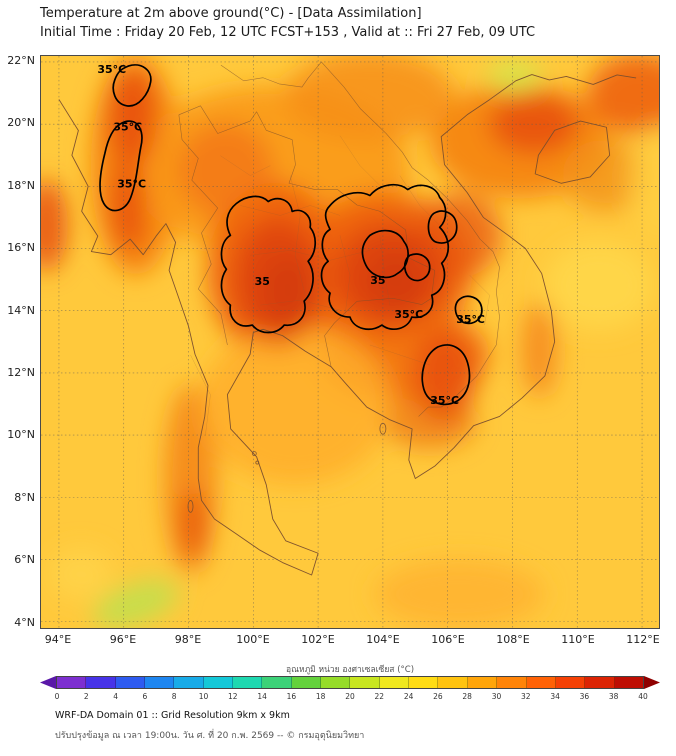  What do you see at coordinates (21, 185) in the screenshot?
I see `y-axis-tick-label: 18°N` at bounding box center [21, 185].